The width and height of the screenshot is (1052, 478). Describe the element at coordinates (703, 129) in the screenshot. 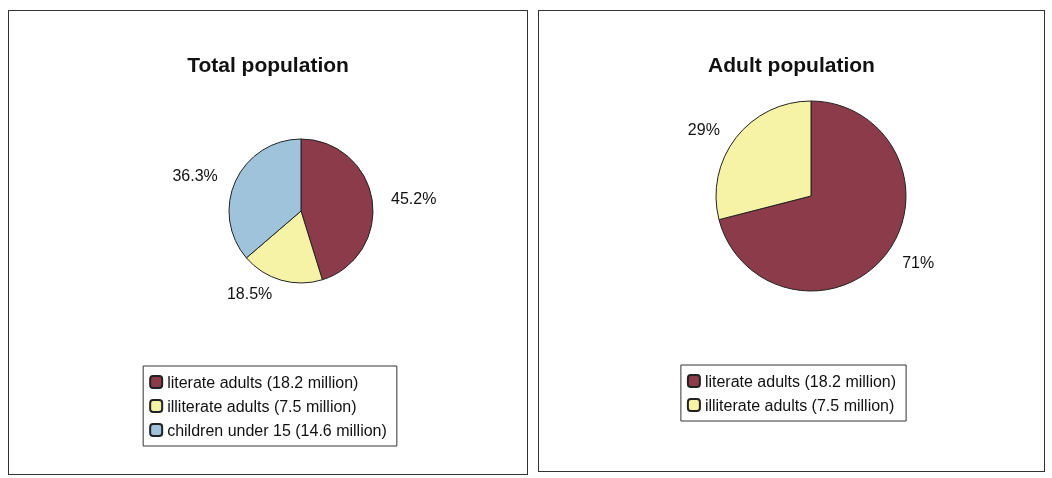

I see `data-label: 29%` at that location.